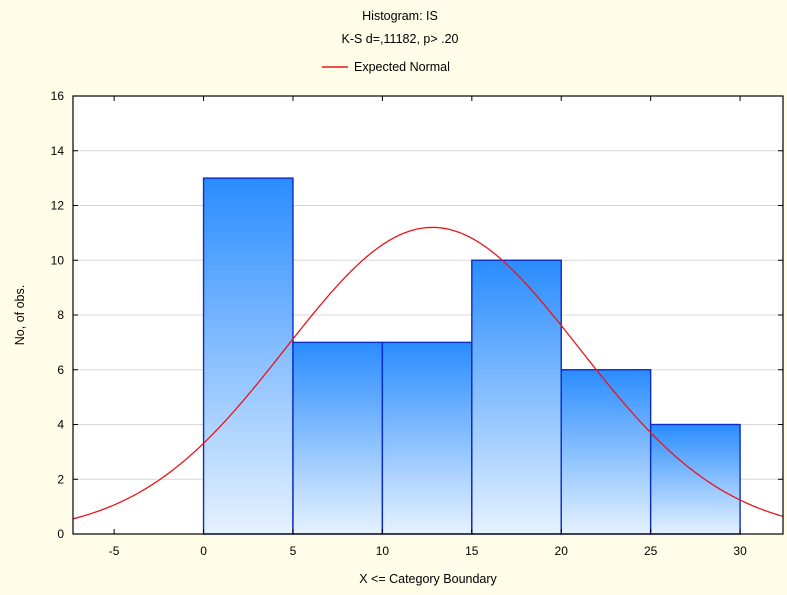  I want to click on x-tick-label: 15, so click(472, 551).